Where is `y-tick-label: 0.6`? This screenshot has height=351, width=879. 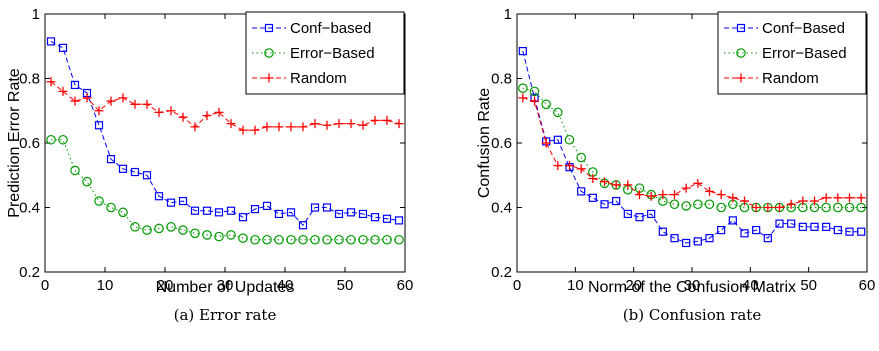 y-tick-label: 0.6 is located at coordinates (29, 143).